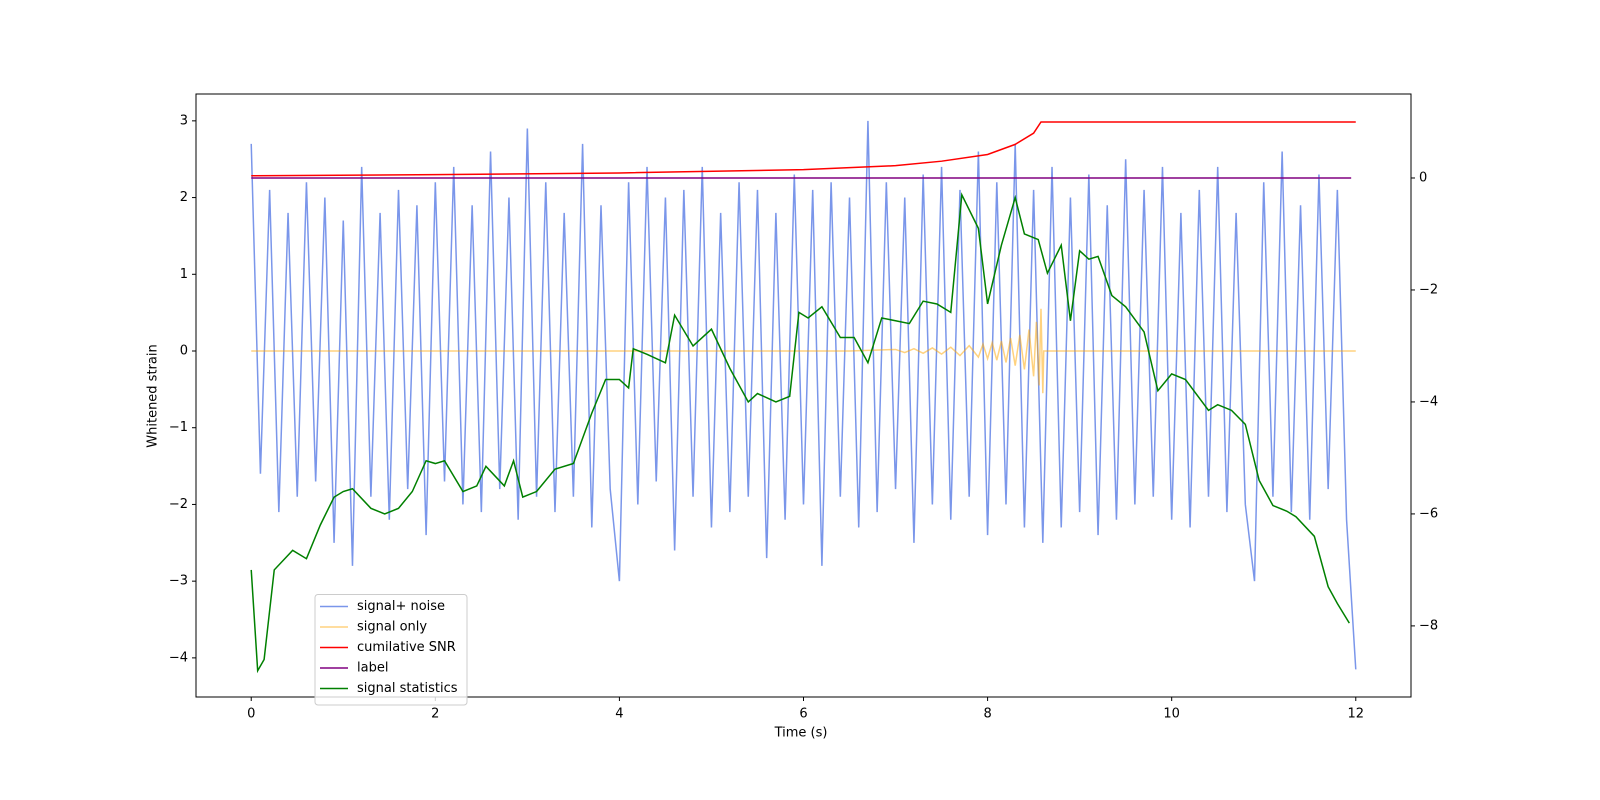 The height and width of the screenshot is (800, 1600). What do you see at coordinates (184, 274) in the screenshot?
I see `y-tick-label: 1` at bounding box center [184, 274].